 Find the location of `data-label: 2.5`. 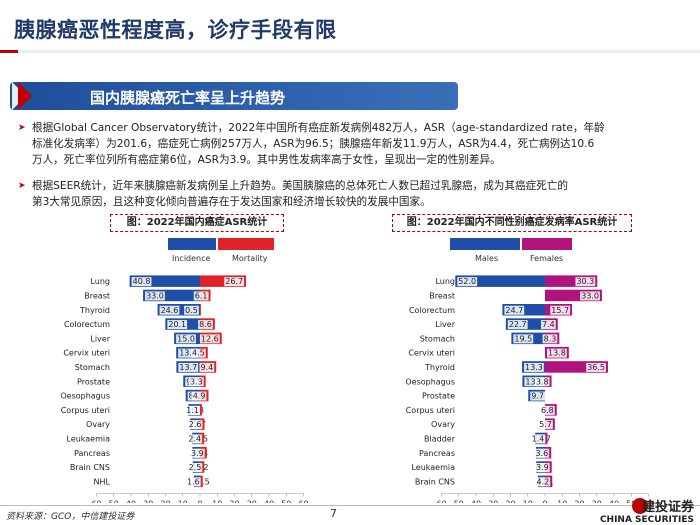

data-label: 2.5 is located at coordinates (195, 467).